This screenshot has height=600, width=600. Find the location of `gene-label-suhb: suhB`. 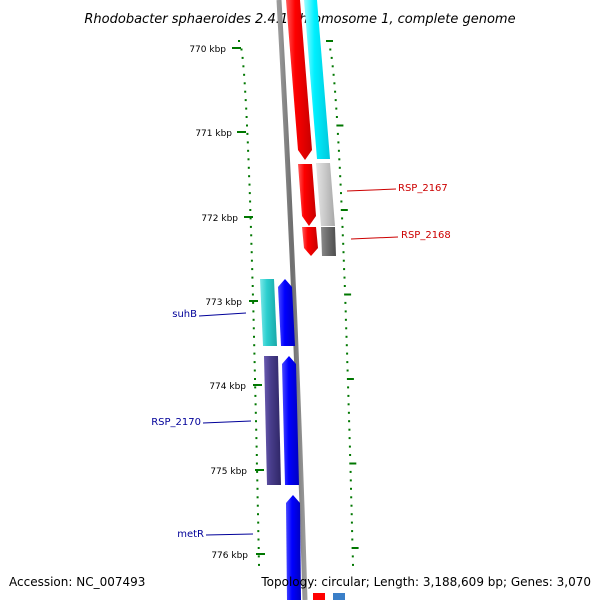

gene-label-suhb: suhB is located at coordinates (184, 314).